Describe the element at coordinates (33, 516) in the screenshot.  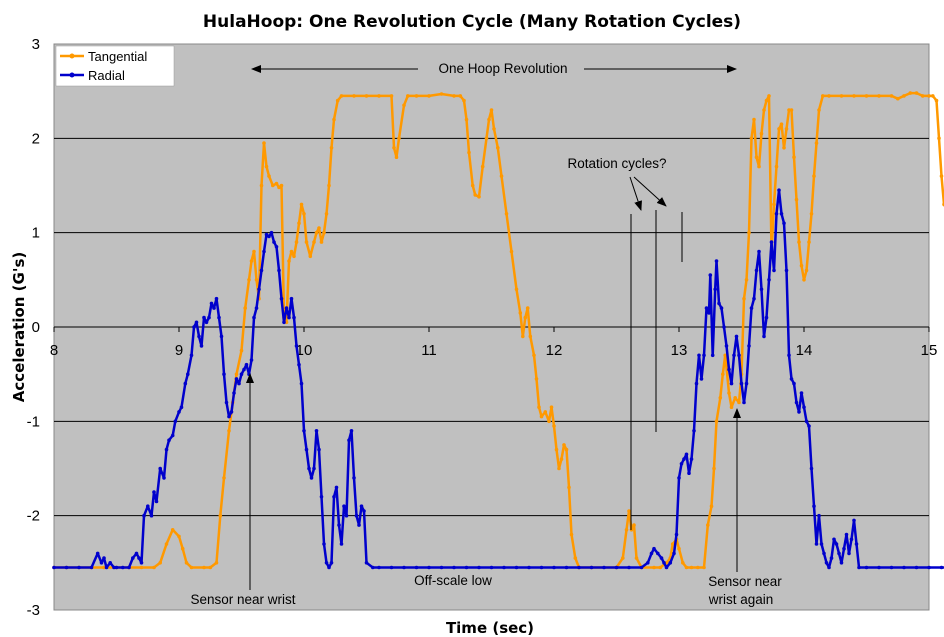
I see `y-tick-label: -2` at that location.